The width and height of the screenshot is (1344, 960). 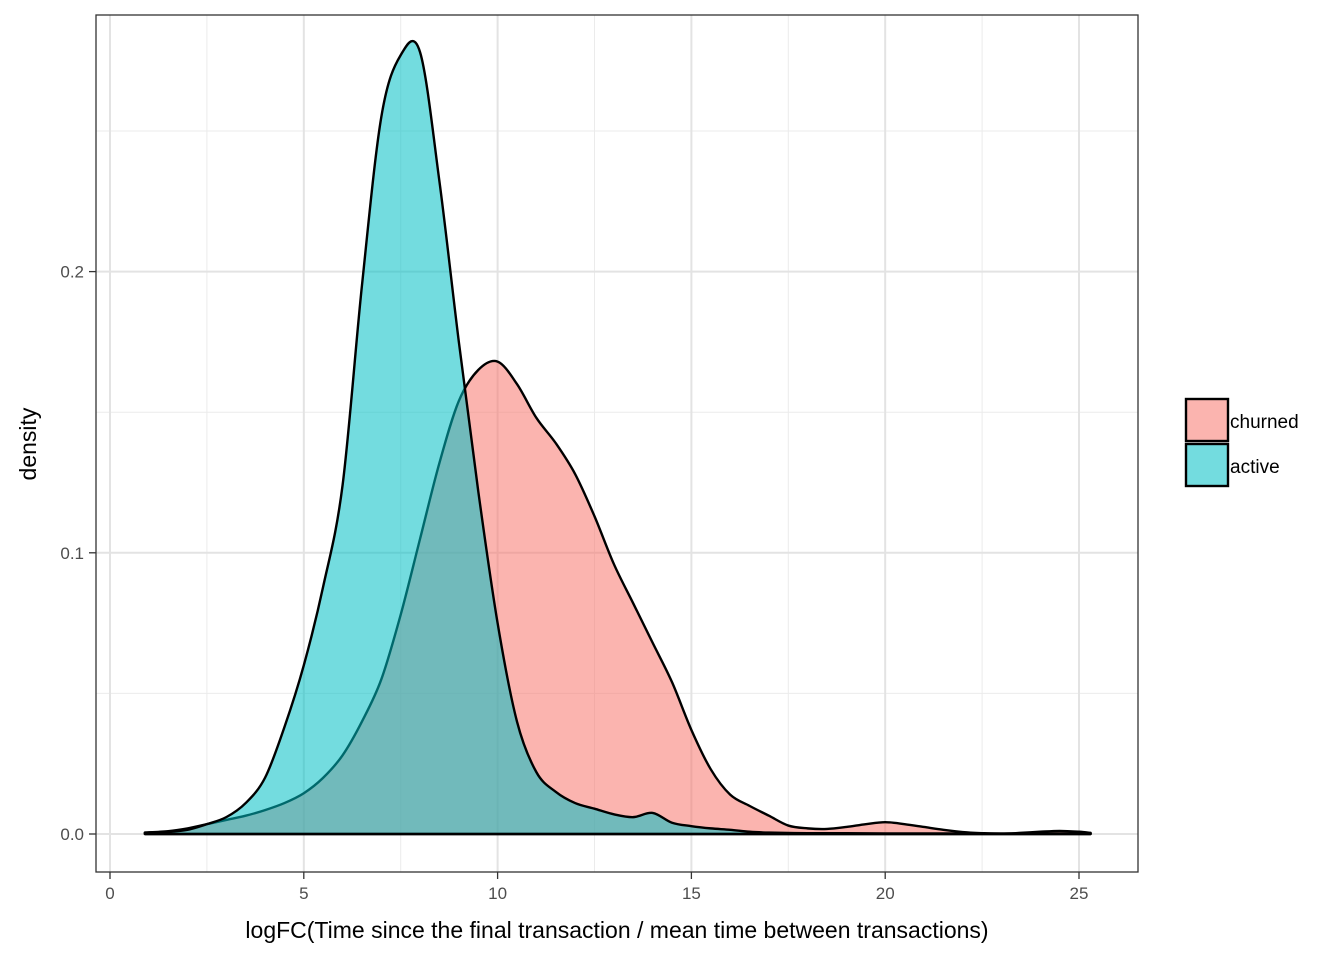 What do you see at coordinates (72, 553) in the screenshot?
I see `y-tick-label: 0.1` at bounding box center [72, 553].